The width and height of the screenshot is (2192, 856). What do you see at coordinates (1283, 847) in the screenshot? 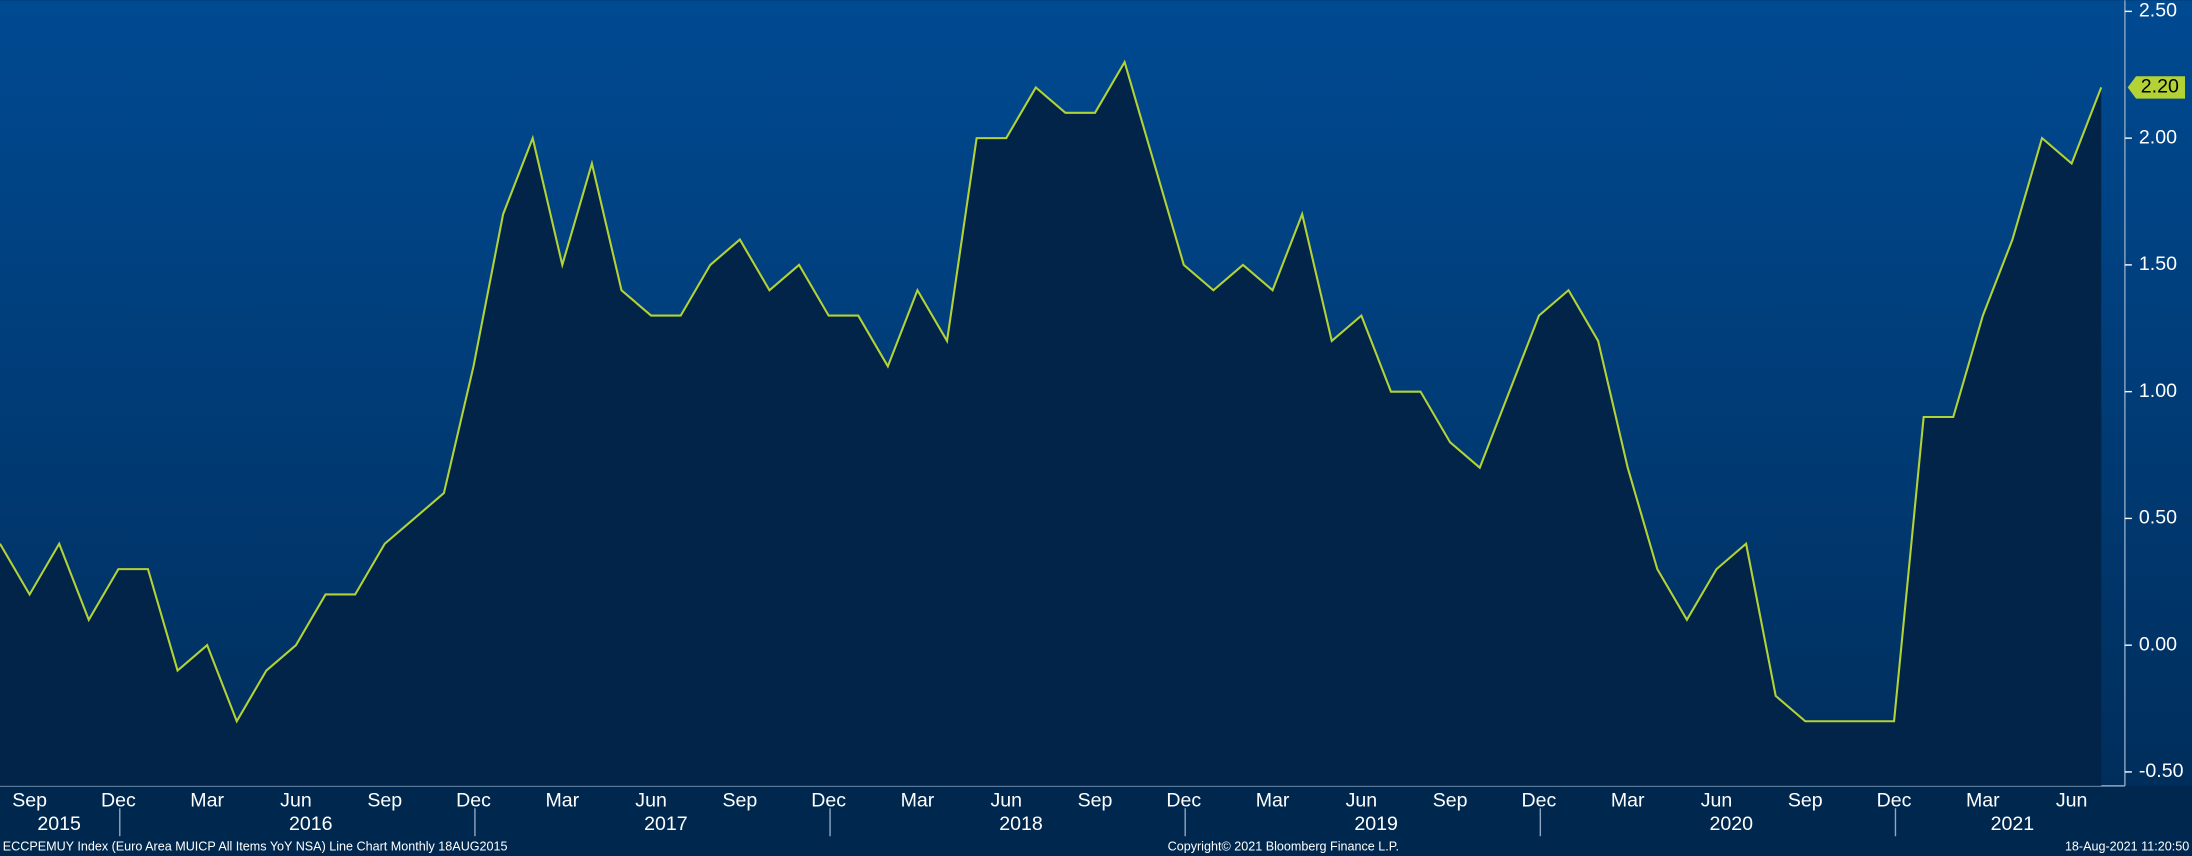
I see `footer-center: Copyright© 2021 Bloomberg Finance L.P.` at bounding box center [1283, 847].